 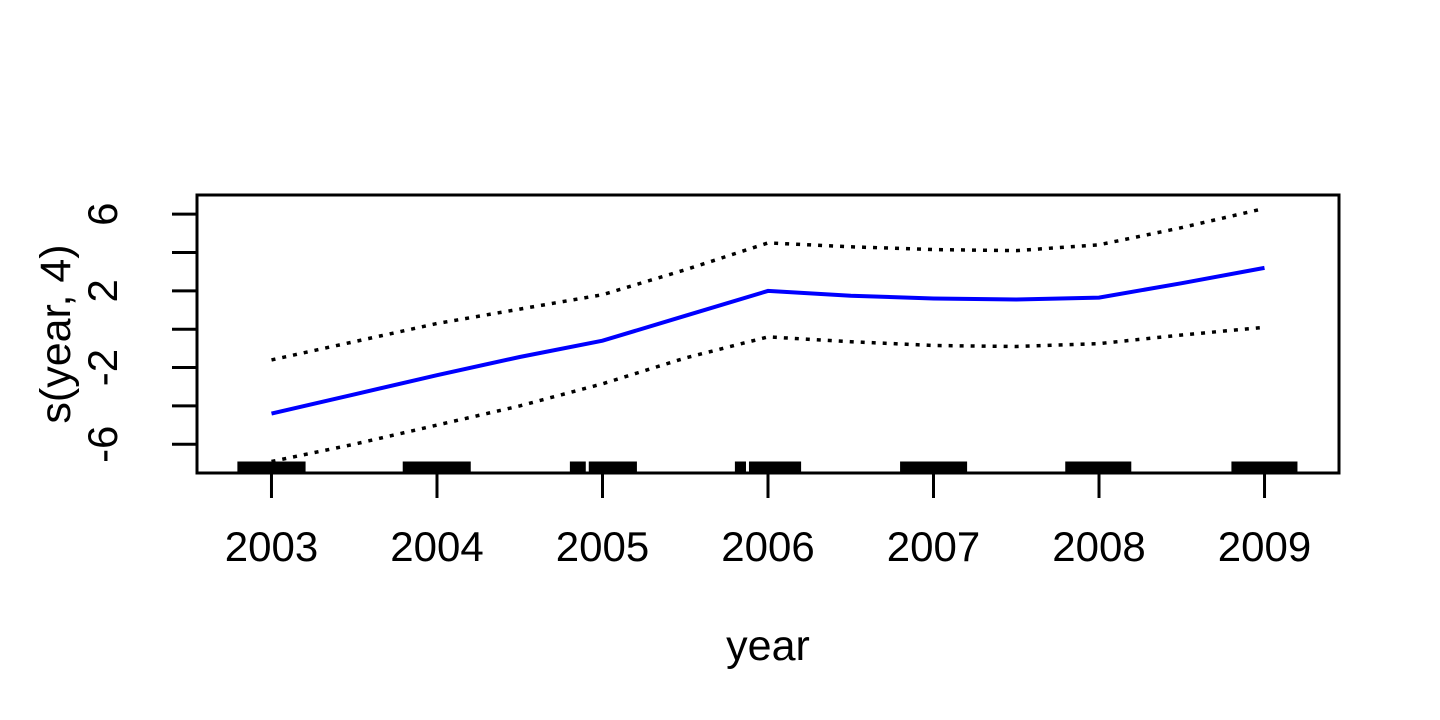 I want to click on y-axis-label: s(year, 4), so click(x=56, y=333).